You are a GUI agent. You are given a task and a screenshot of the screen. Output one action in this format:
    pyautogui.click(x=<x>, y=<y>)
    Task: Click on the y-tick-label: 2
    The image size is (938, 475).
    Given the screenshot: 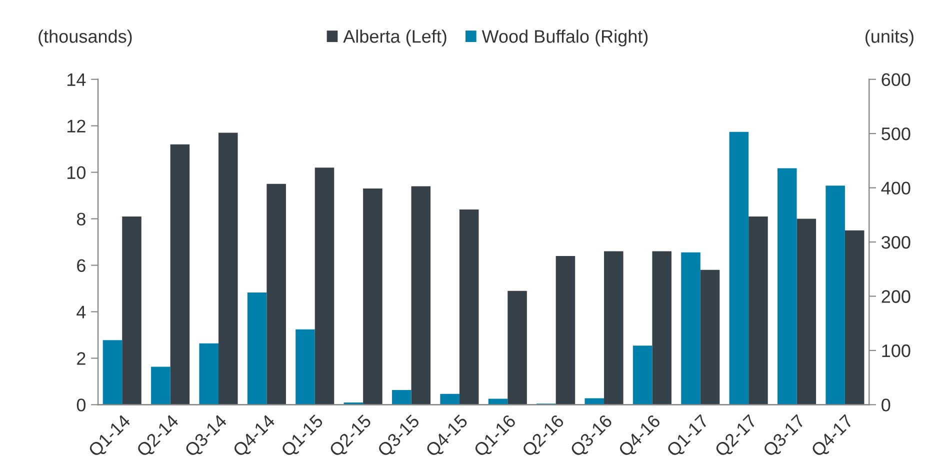 What is the action you would take?
    pyautogui.click(x=81, y=358)
    